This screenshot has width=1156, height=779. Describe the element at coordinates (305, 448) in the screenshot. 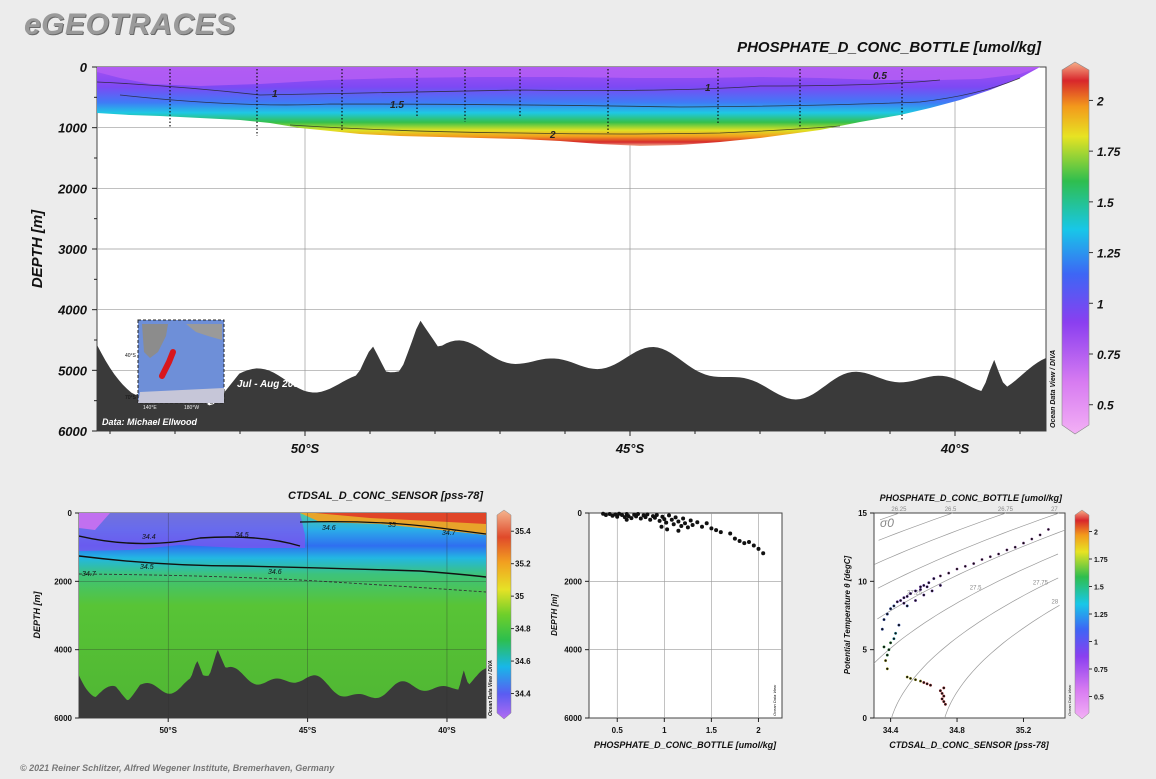

I see `x-tick-label: 50°S` at that location.